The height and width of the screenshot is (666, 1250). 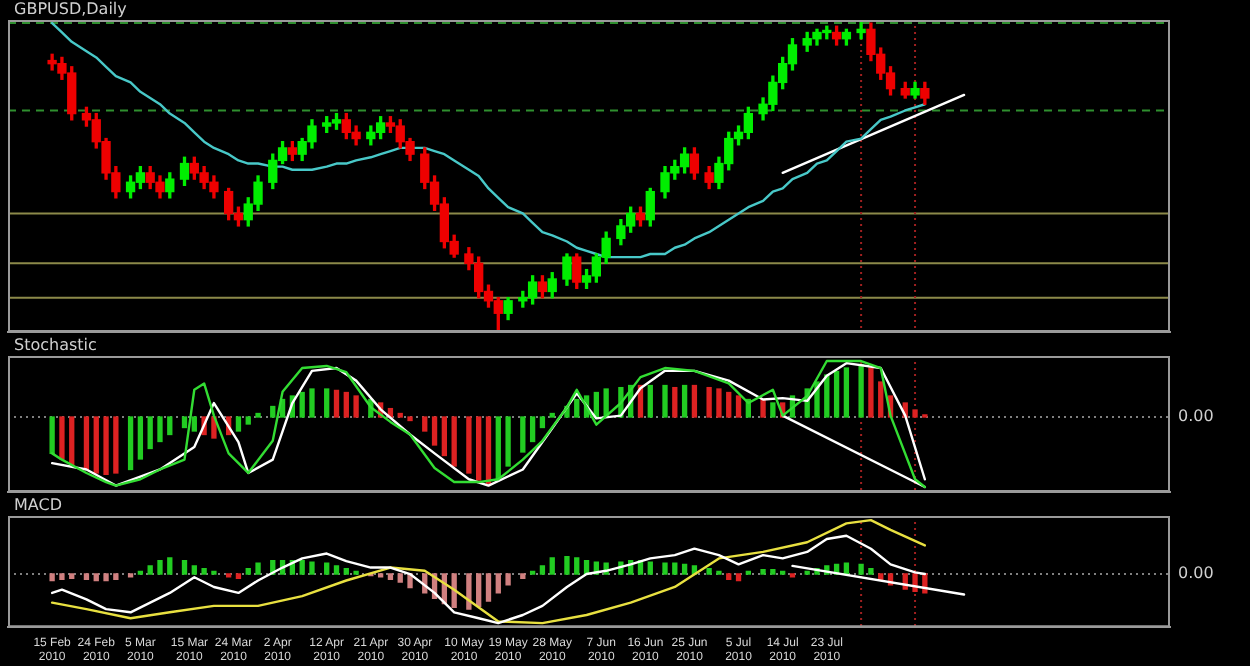 What do you see at coordinates (38, 505) in the screenshot?
I see `chart-title: MACD` at bounding box center [38, 505].